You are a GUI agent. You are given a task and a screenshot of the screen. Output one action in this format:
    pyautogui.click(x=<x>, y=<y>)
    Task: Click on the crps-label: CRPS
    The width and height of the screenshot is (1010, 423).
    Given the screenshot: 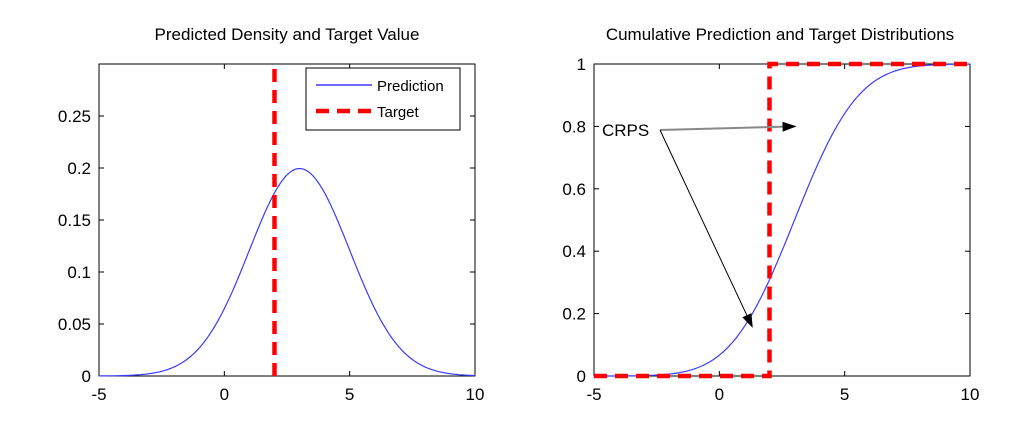 What is the action you would take?
    pyautogui.click(x=625, y=130)
    